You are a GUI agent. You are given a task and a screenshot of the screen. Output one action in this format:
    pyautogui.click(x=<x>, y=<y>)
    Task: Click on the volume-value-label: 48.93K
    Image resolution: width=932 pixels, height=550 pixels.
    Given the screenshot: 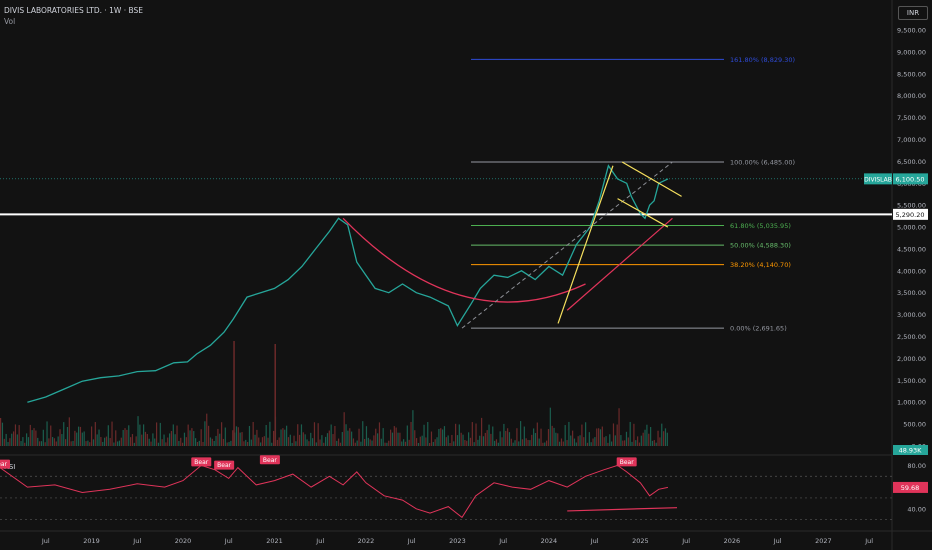 What is the action you would take?
    pyautogui.click(x=911, y=451)
    